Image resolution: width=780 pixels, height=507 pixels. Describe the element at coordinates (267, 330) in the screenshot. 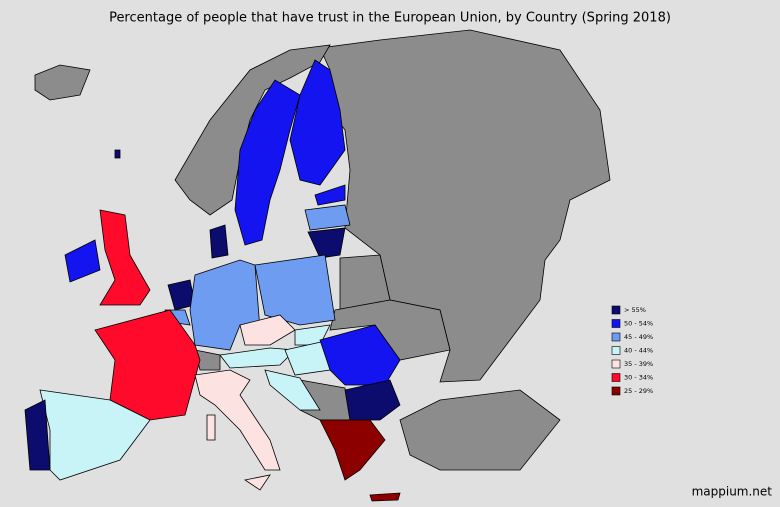

I see `czechia` at that location.